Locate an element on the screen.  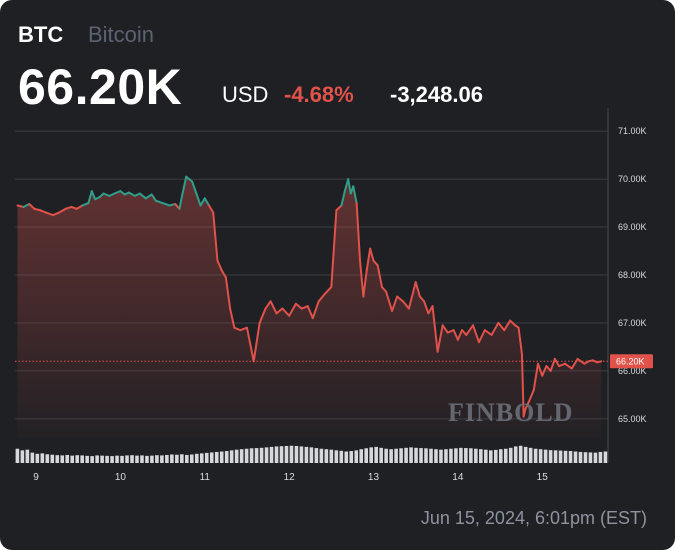
last-price-label: 66.20K is located at coordinates (630, 361).